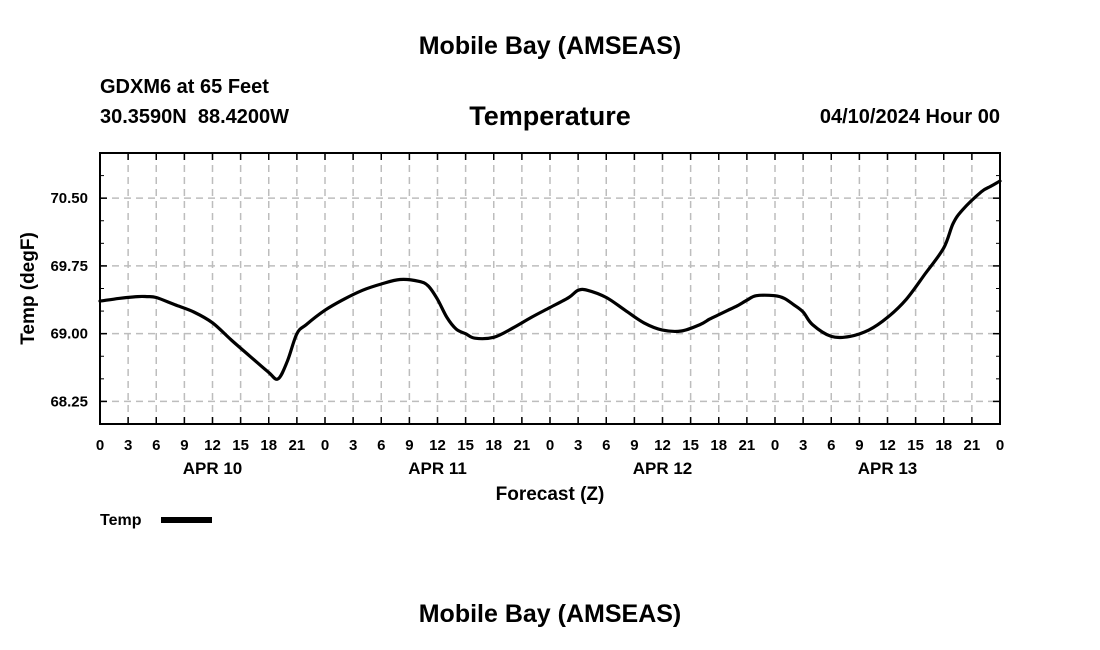 The width and height of the screenshot is (1100, 650). I want to click on x-day-label: APR 10, so click(213, 468).